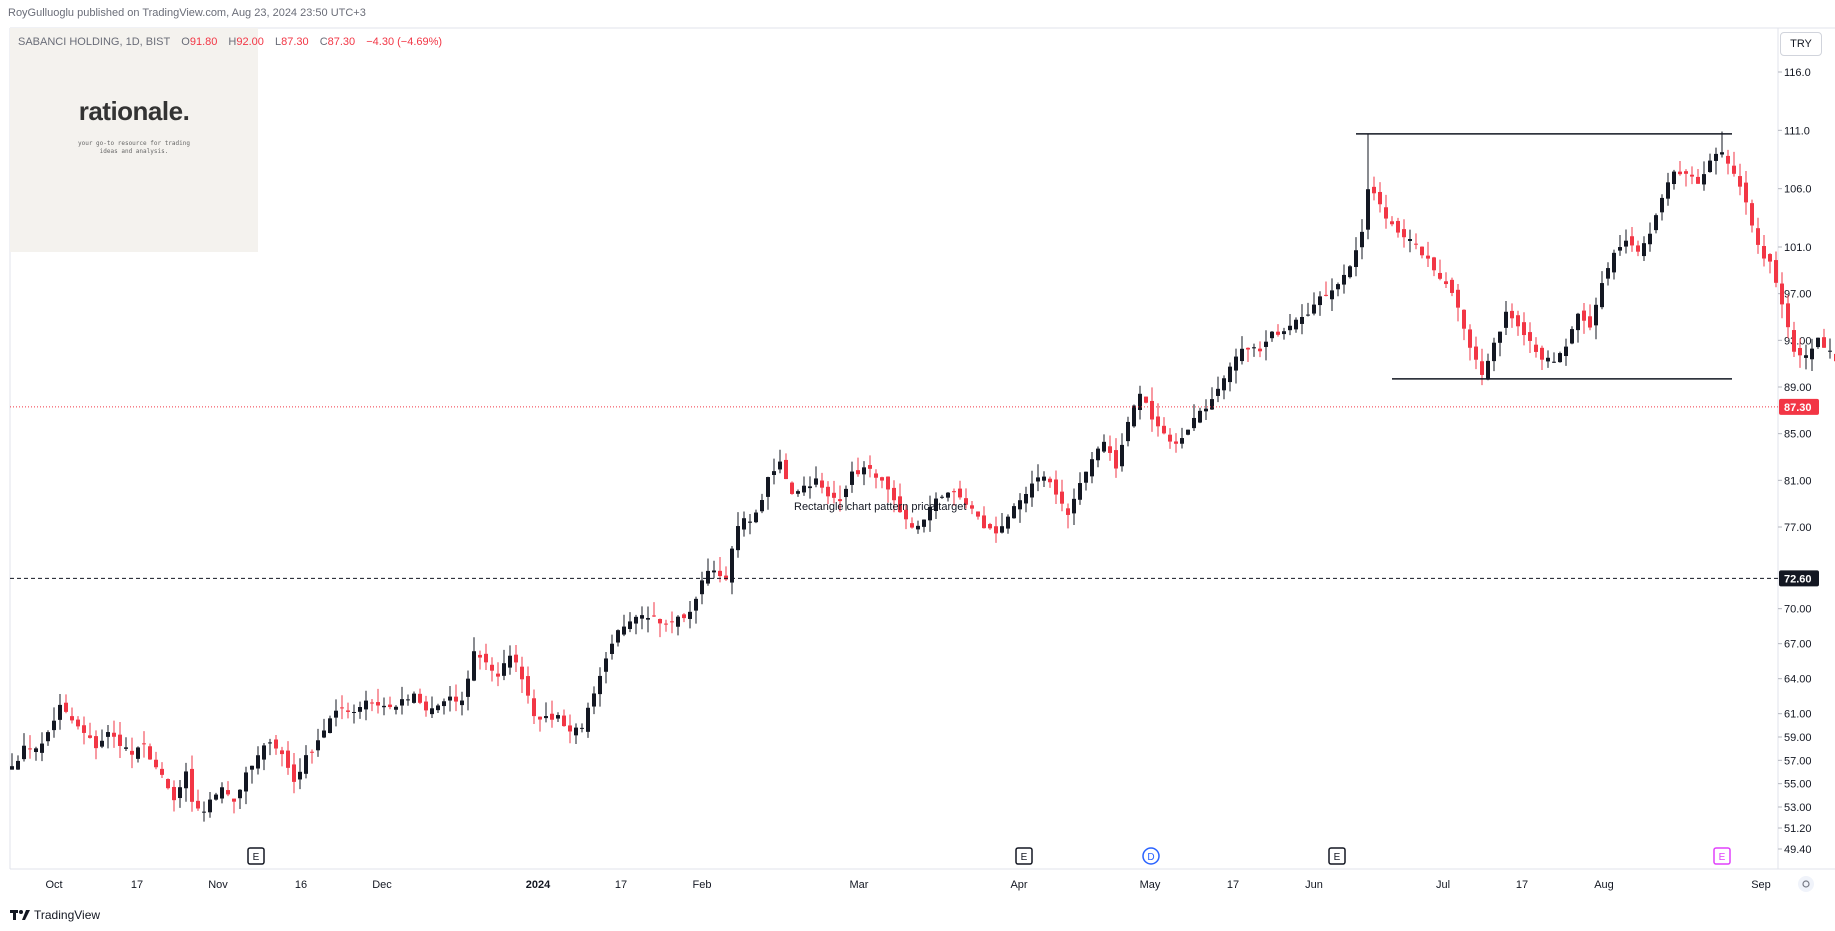  Describe the element at coordinates (341, 42) in the screenshot. I see `close-value: 87.30` at that location.